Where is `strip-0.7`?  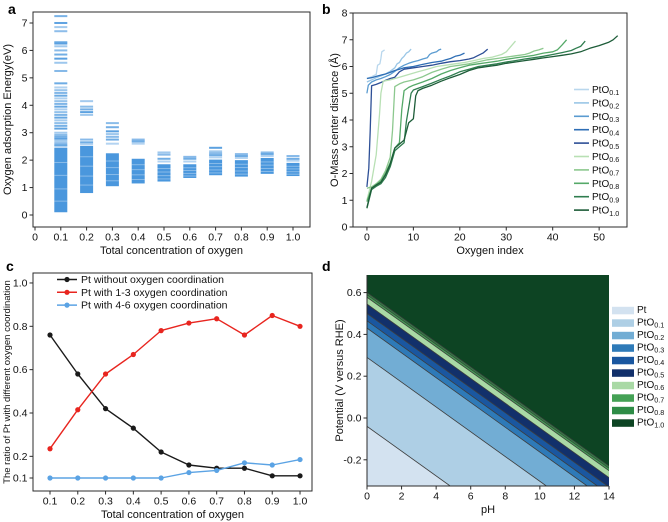
strip-0.7 is located at coordinates (216, 161).